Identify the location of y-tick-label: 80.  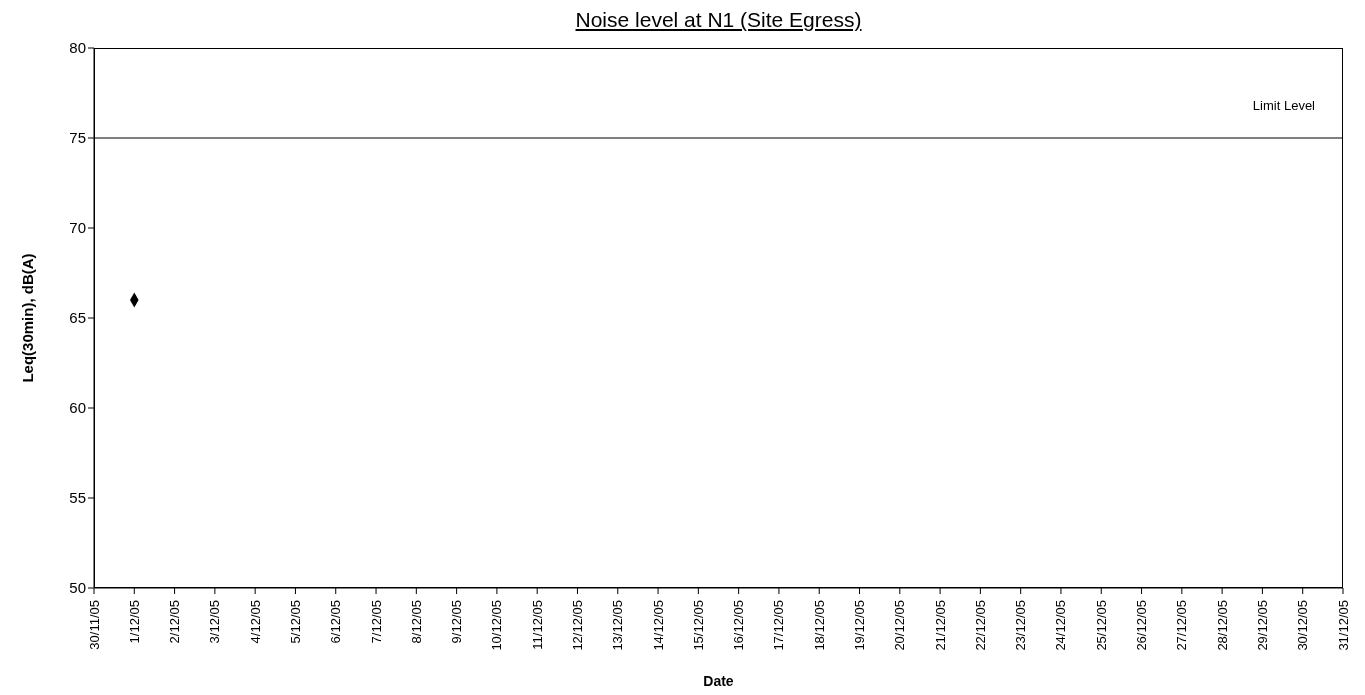
(77, 48).